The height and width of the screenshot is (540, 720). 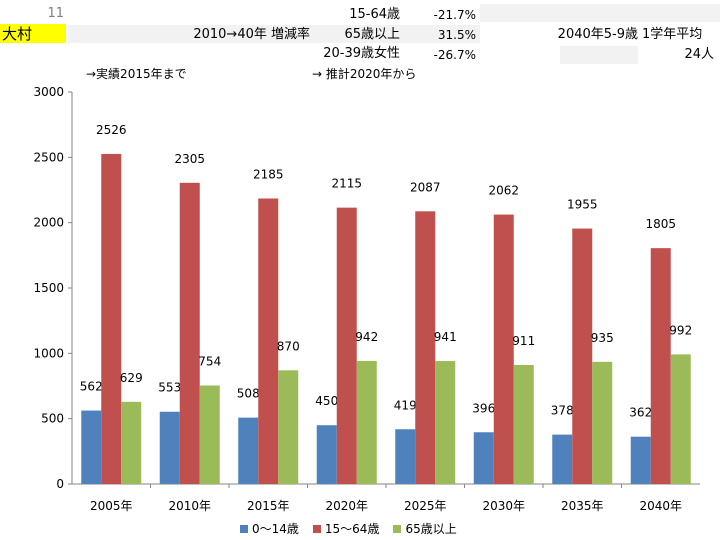 I want to click on x-tick-label: 2030年, so click(x=503, y=506).